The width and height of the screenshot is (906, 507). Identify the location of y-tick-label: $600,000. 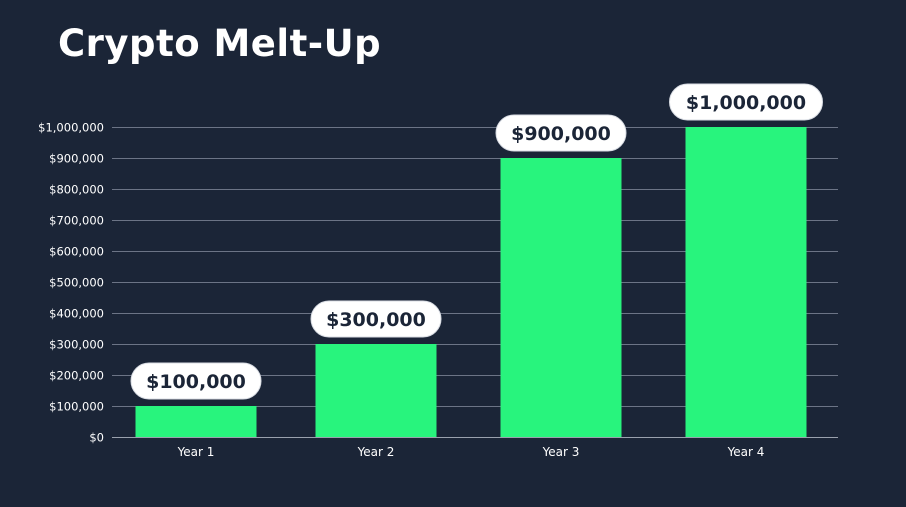
(76, 252).